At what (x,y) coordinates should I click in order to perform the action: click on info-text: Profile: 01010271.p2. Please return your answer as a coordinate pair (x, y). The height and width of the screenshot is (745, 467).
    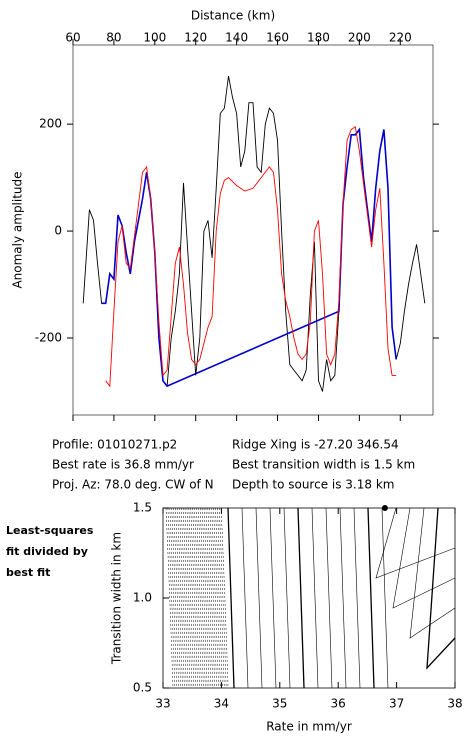
    Looking at the image, I should click on (114, 445).